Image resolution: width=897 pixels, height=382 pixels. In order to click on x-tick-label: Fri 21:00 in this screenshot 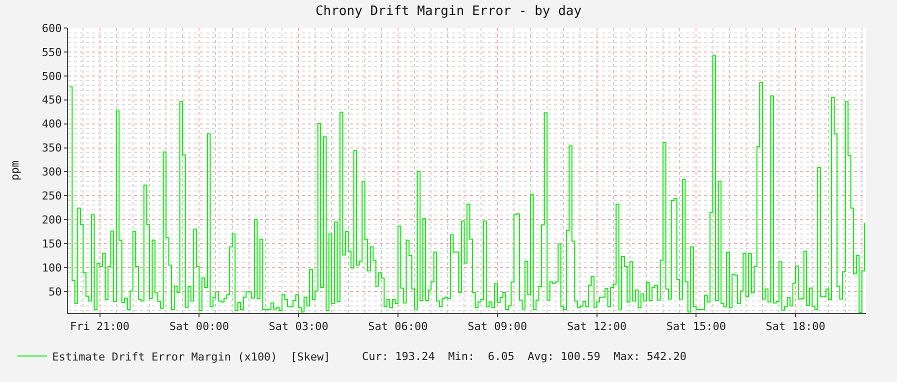, I will do `click(100, 327)`.